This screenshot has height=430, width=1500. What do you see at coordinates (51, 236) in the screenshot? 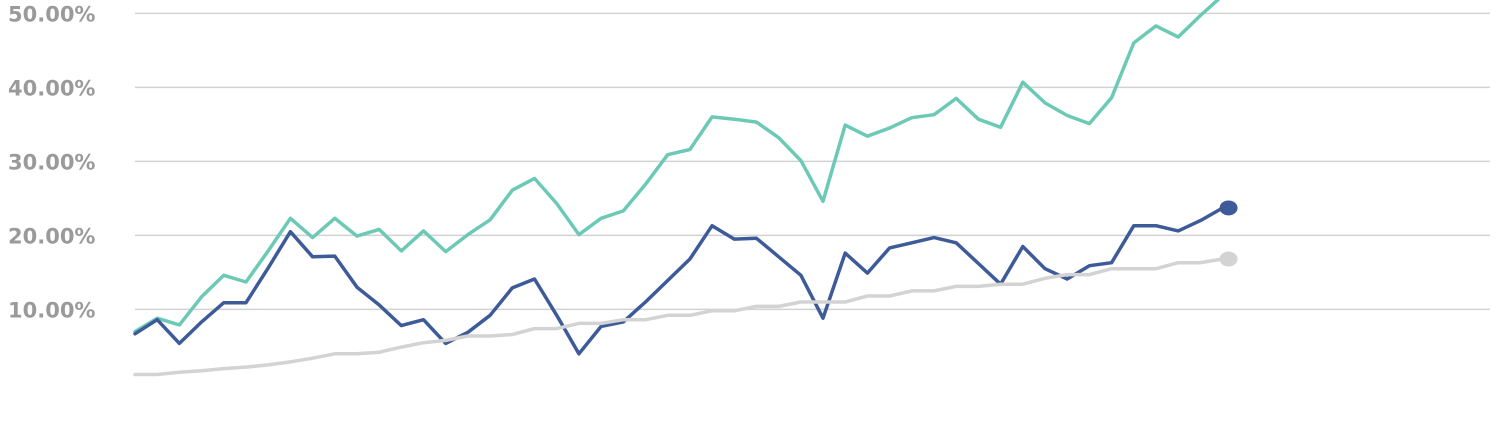
I see `y-tick-label: 20.00%` at bounding box center [51, 236].